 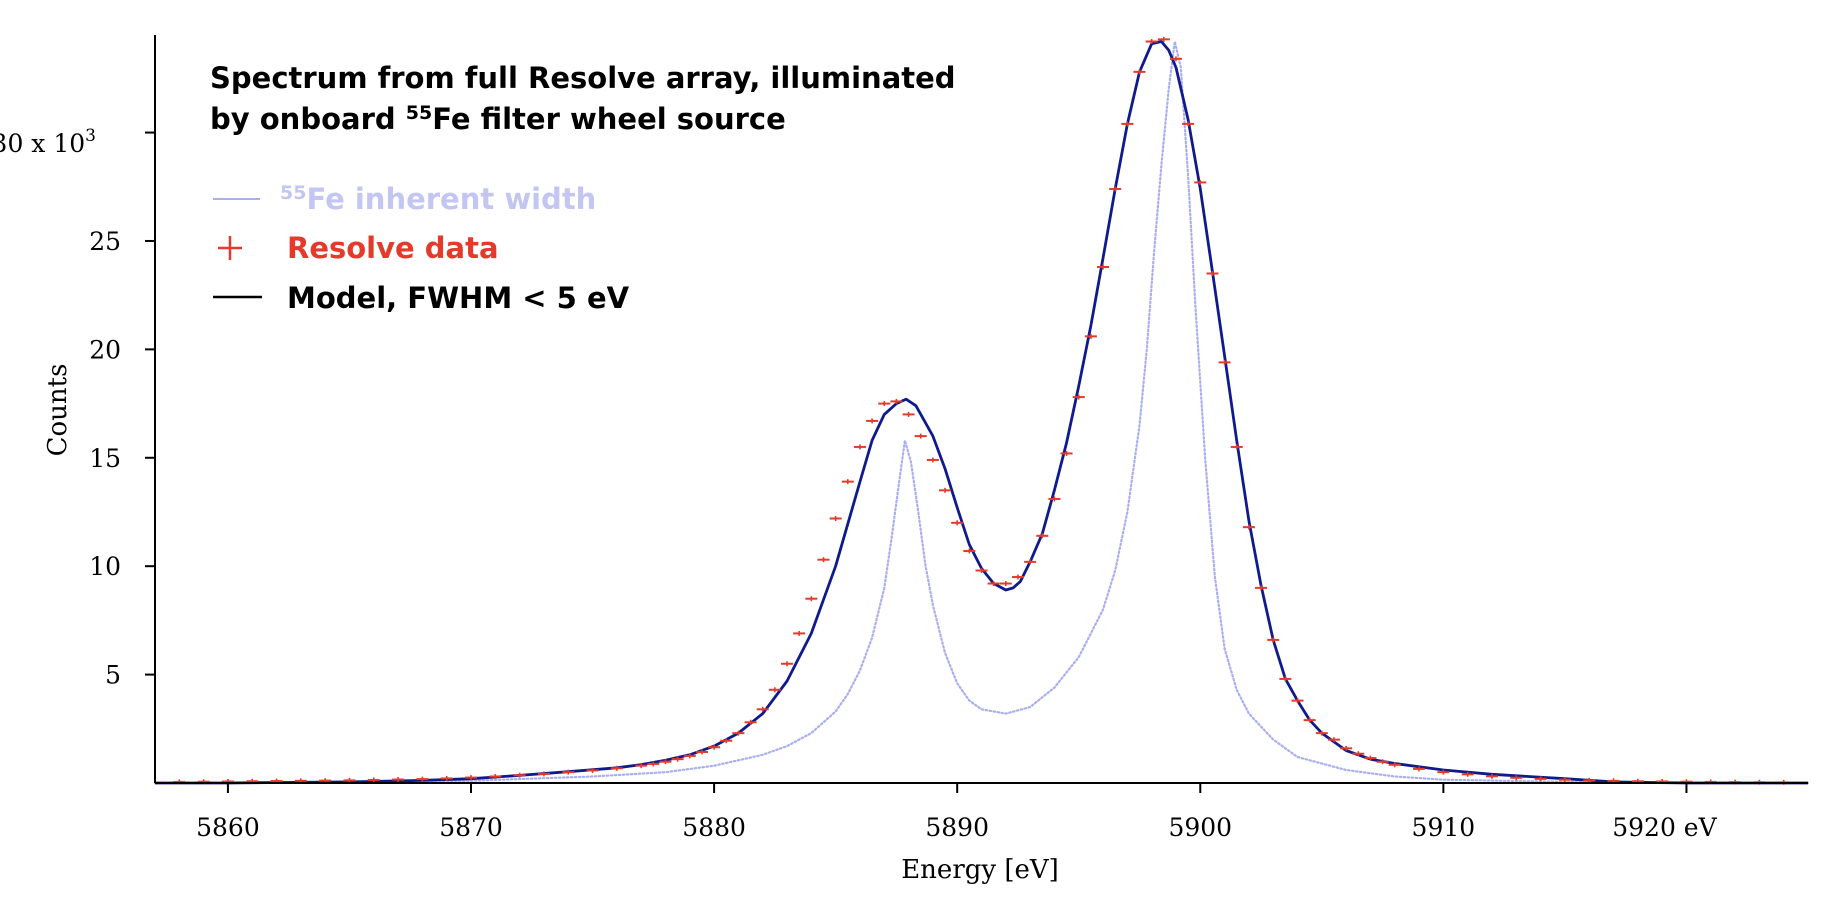 What do you see at coordinates (105, 458) in the screenshot?
I see `y-tick-label: 15` at bounding box center [105, 458].